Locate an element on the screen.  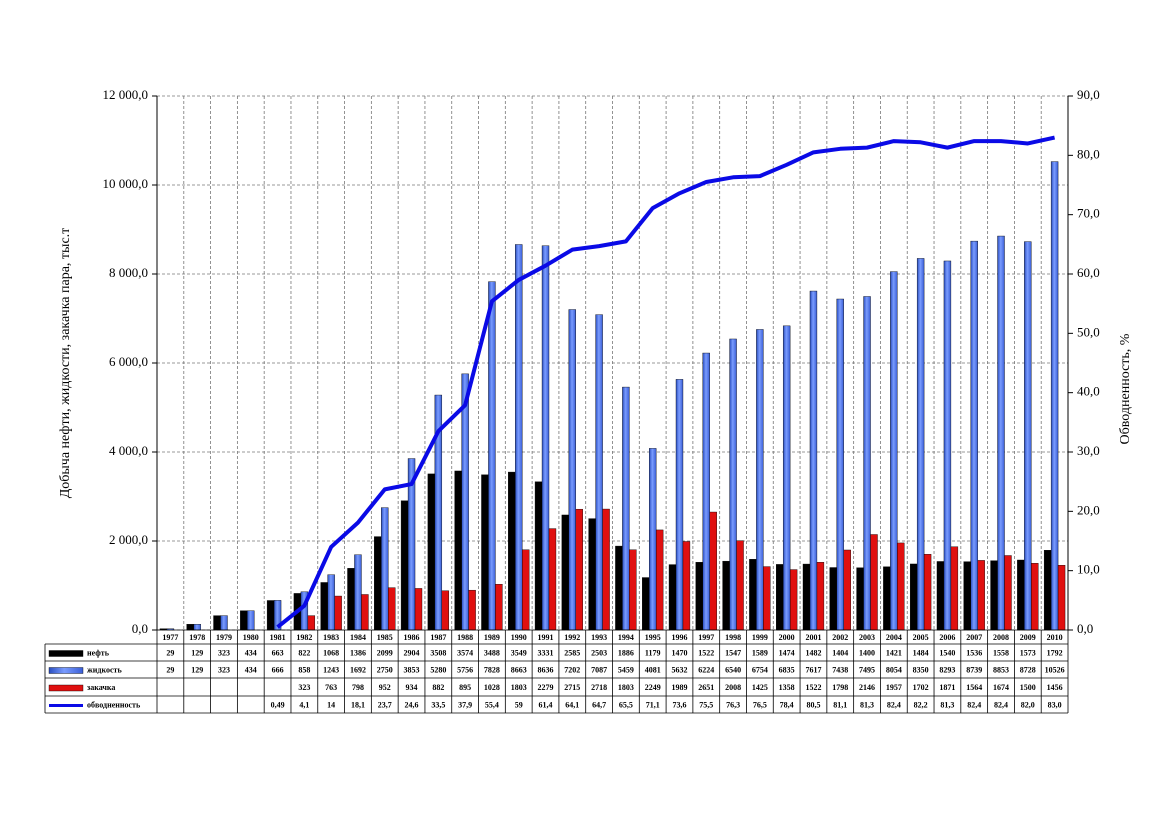
table-cell: 2008 is located at coordinates (733, 687).